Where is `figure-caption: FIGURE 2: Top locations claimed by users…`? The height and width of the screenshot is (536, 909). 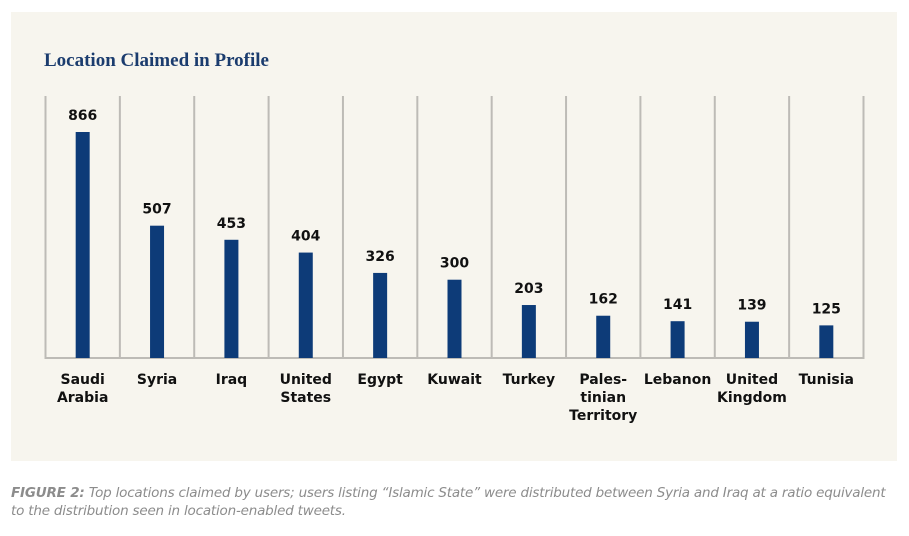 figure-caption: FIGURE 2: Top locations claimed by users… is located at coordinates (456, 502).